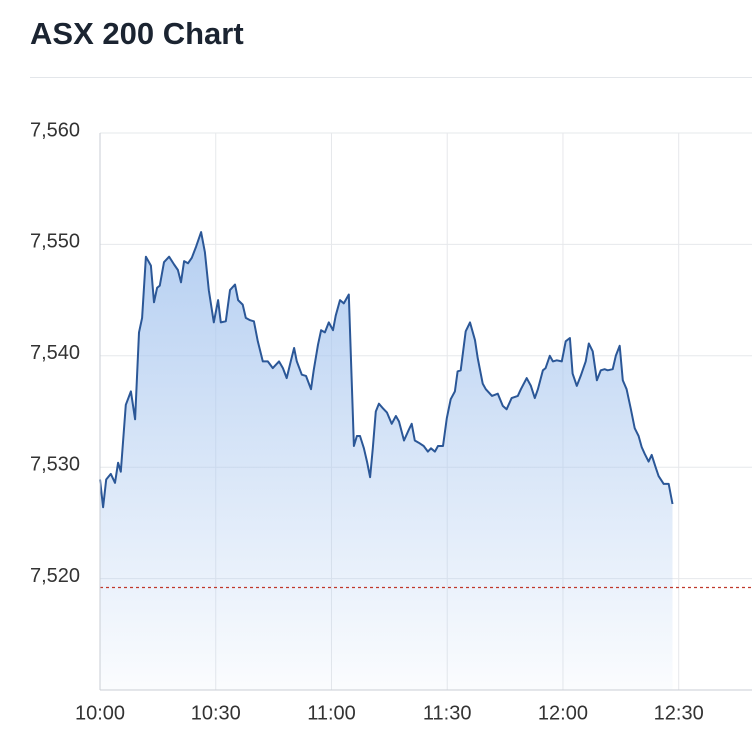 The width and height of the screenshot is (752, 739). Describe the element at coordinates (447, 713) in the screenshot. I see `x-tick-label: 11:30` at that location.